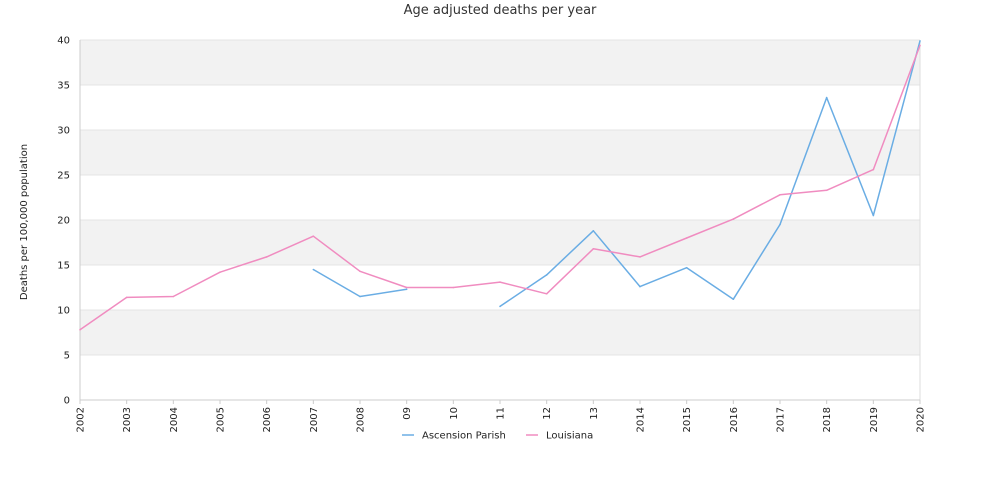 Image resolution: width=1000 pixels, height=500 pixels. I want to click on x-tick-label: 09, so click(407, 413).